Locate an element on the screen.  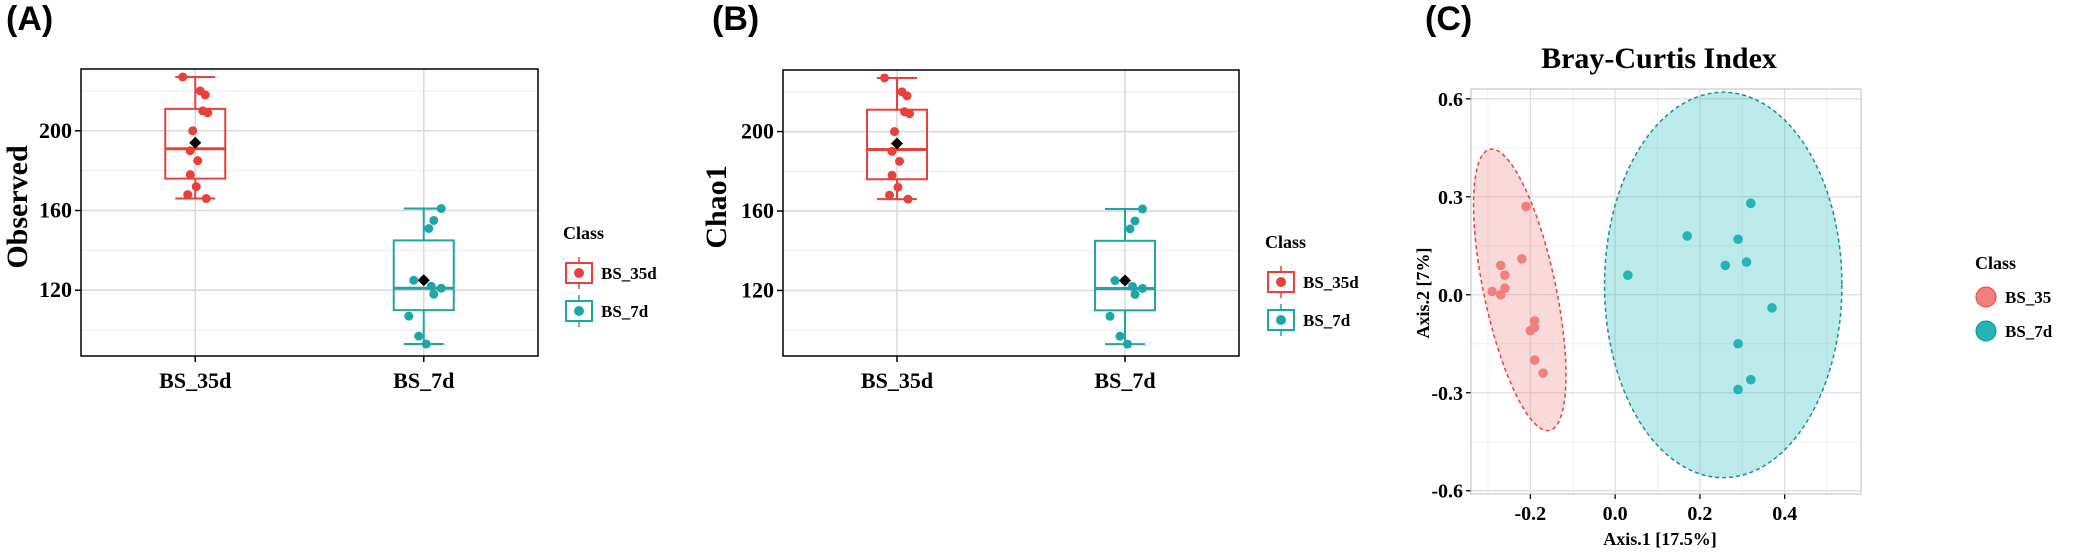
y-tick-label: -0.3 is located at coordinates (1447, 394).